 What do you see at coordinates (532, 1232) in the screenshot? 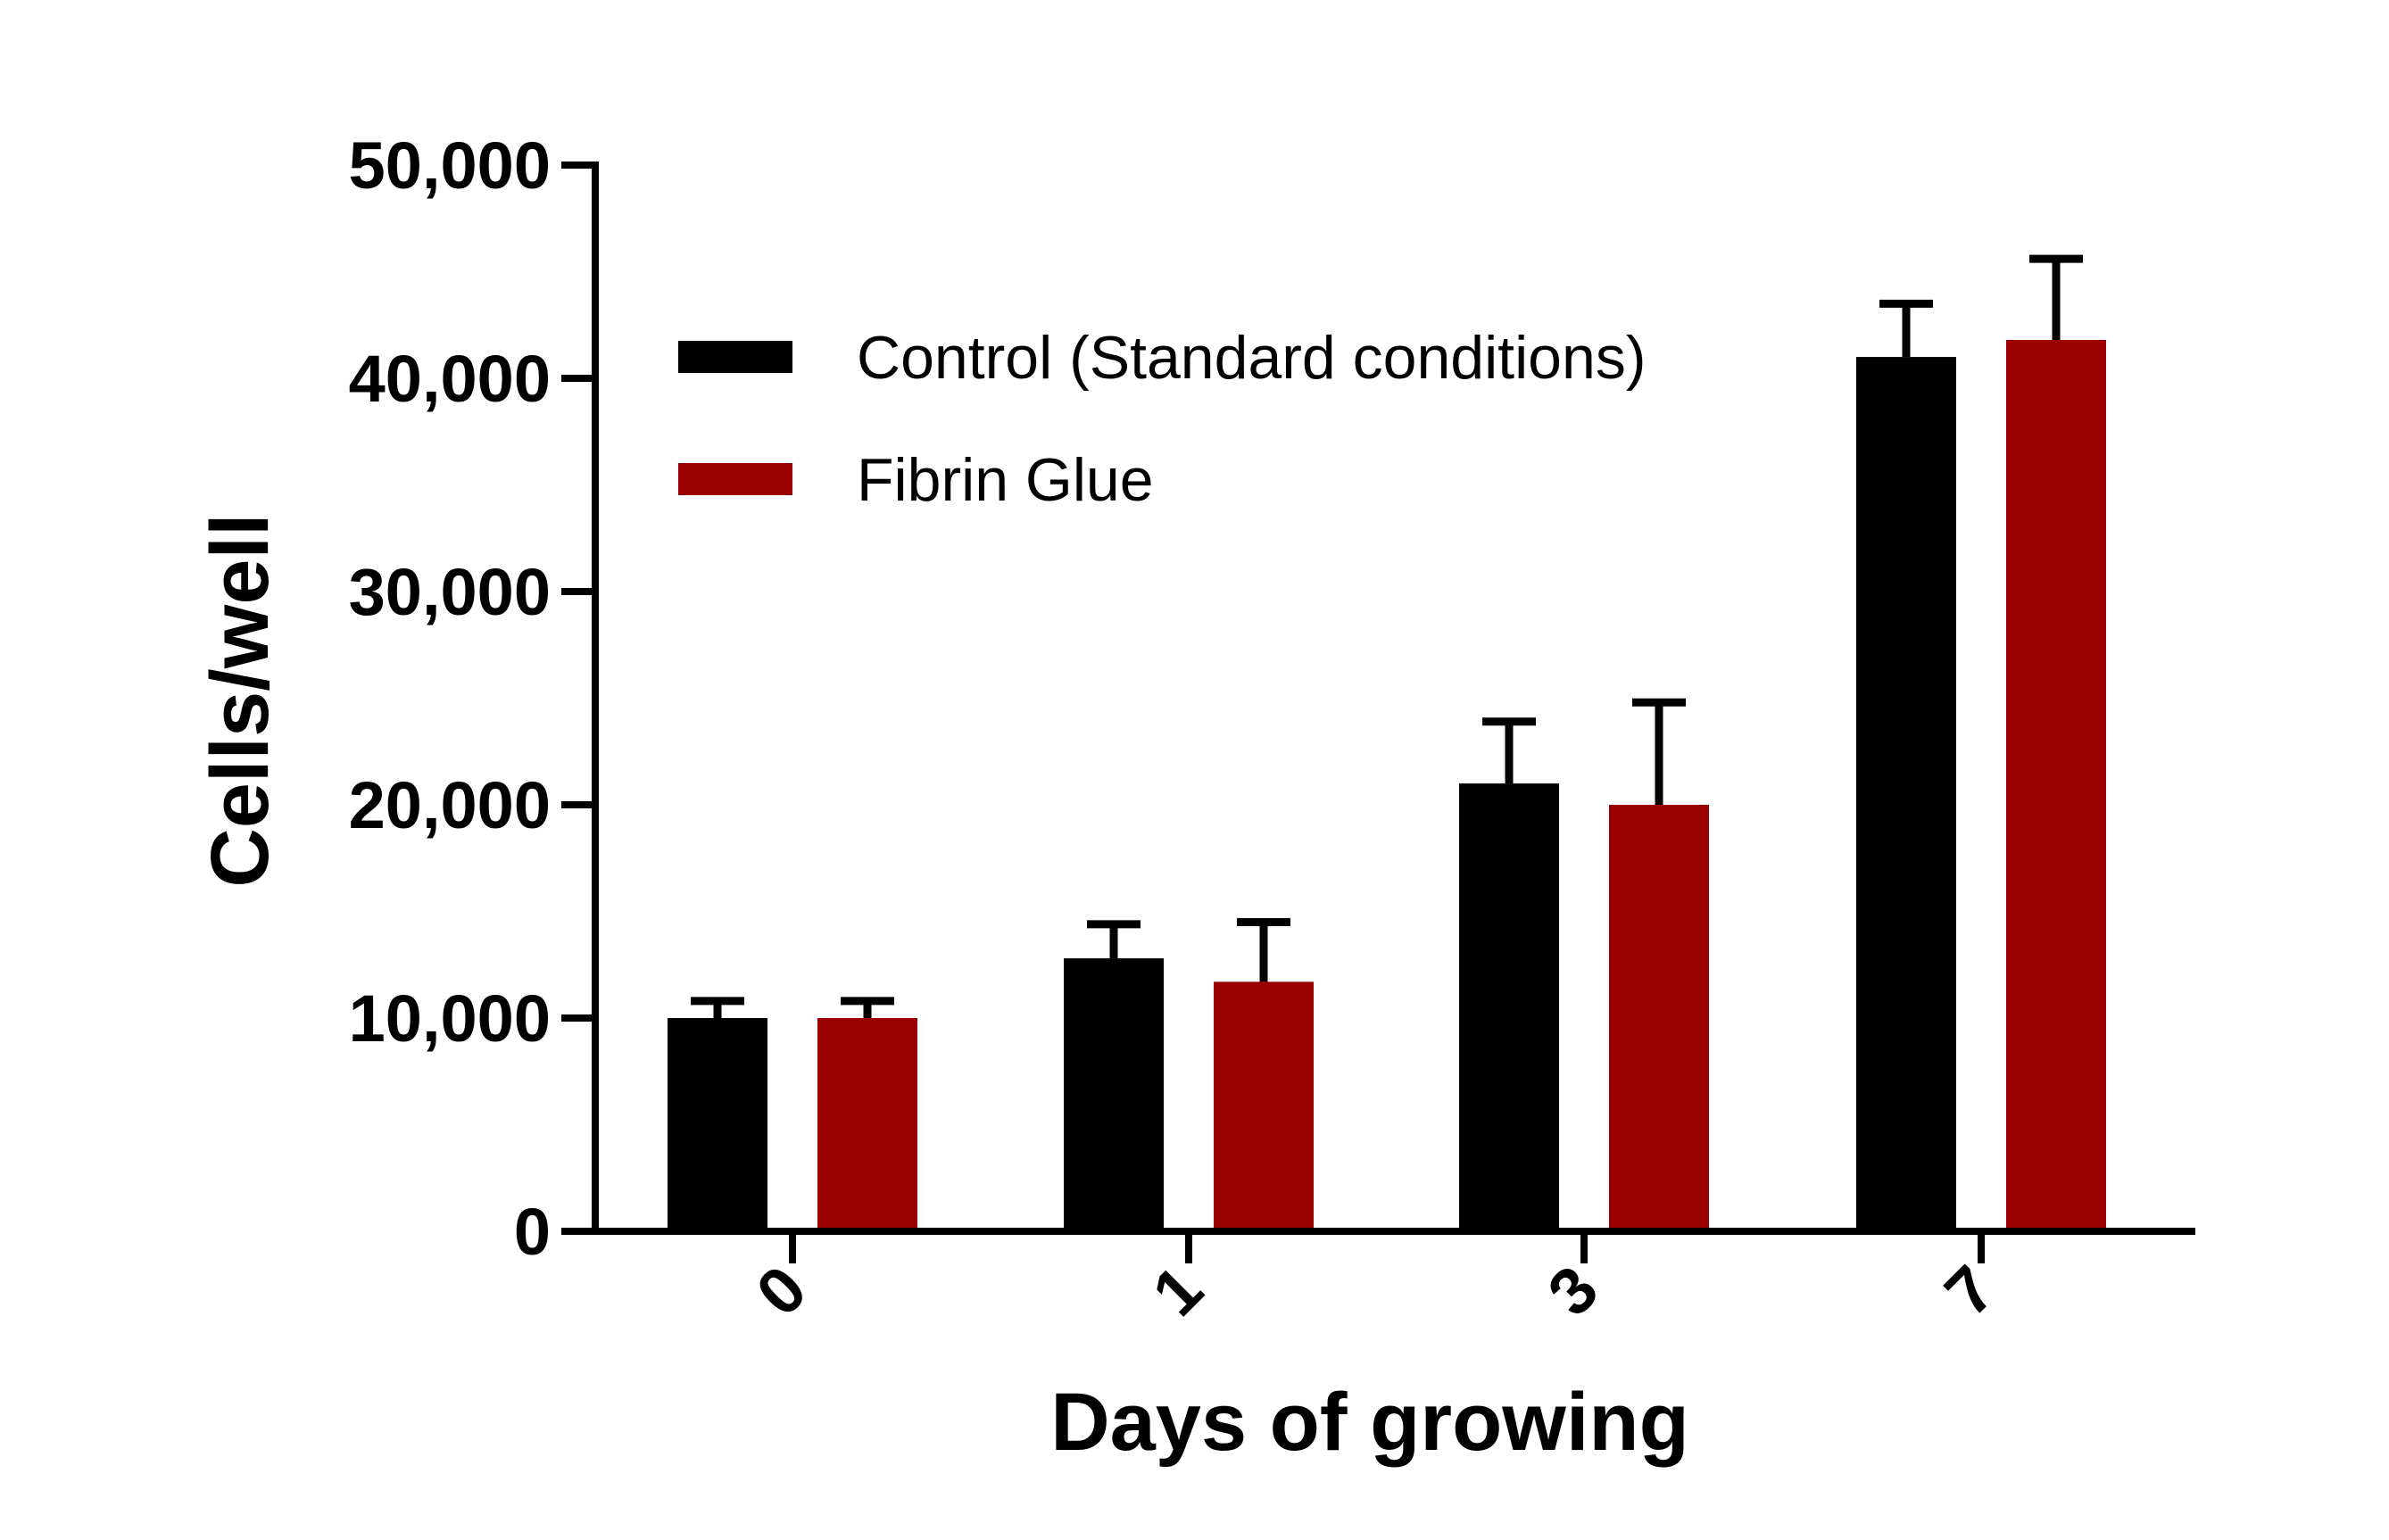
I see `y-tick-label: 0` at bounding box center [532, 1232].